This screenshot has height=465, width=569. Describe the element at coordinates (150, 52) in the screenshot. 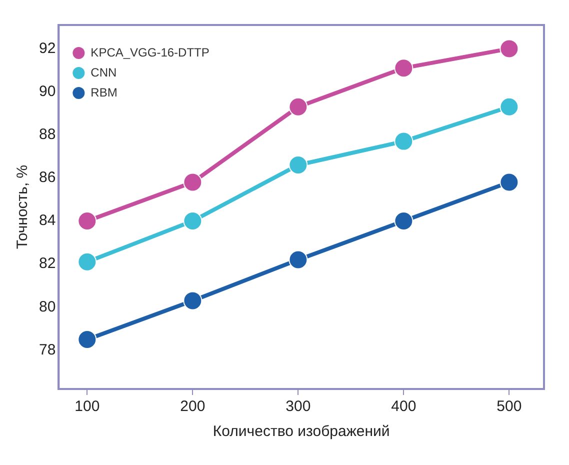

I see `legend-label: KPCA_VGG-16-DTTP` at that location.